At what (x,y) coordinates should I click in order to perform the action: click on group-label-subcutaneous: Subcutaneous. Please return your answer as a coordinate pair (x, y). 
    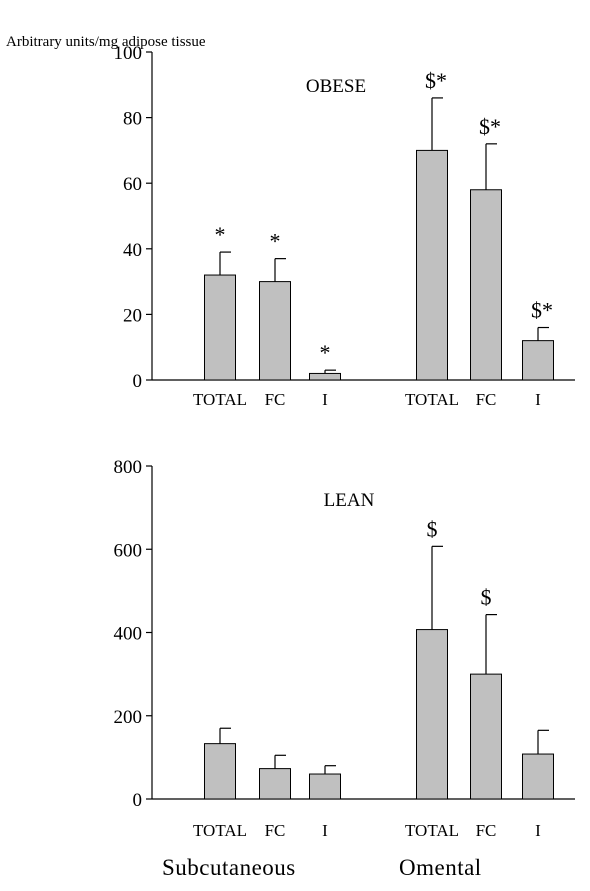
    Looking at the image, I should click on (229, 867).